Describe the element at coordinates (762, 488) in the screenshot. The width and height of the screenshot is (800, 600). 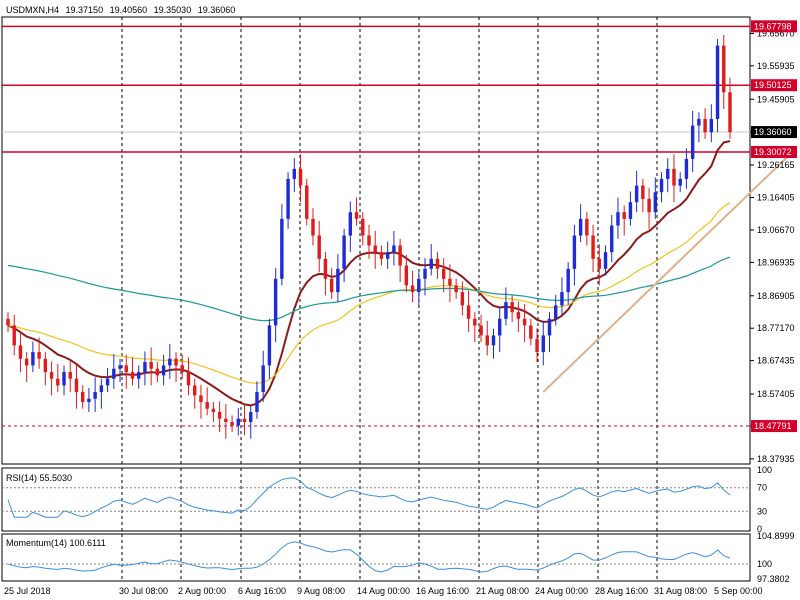
I see `rsi-tick-label: 70` at that location.